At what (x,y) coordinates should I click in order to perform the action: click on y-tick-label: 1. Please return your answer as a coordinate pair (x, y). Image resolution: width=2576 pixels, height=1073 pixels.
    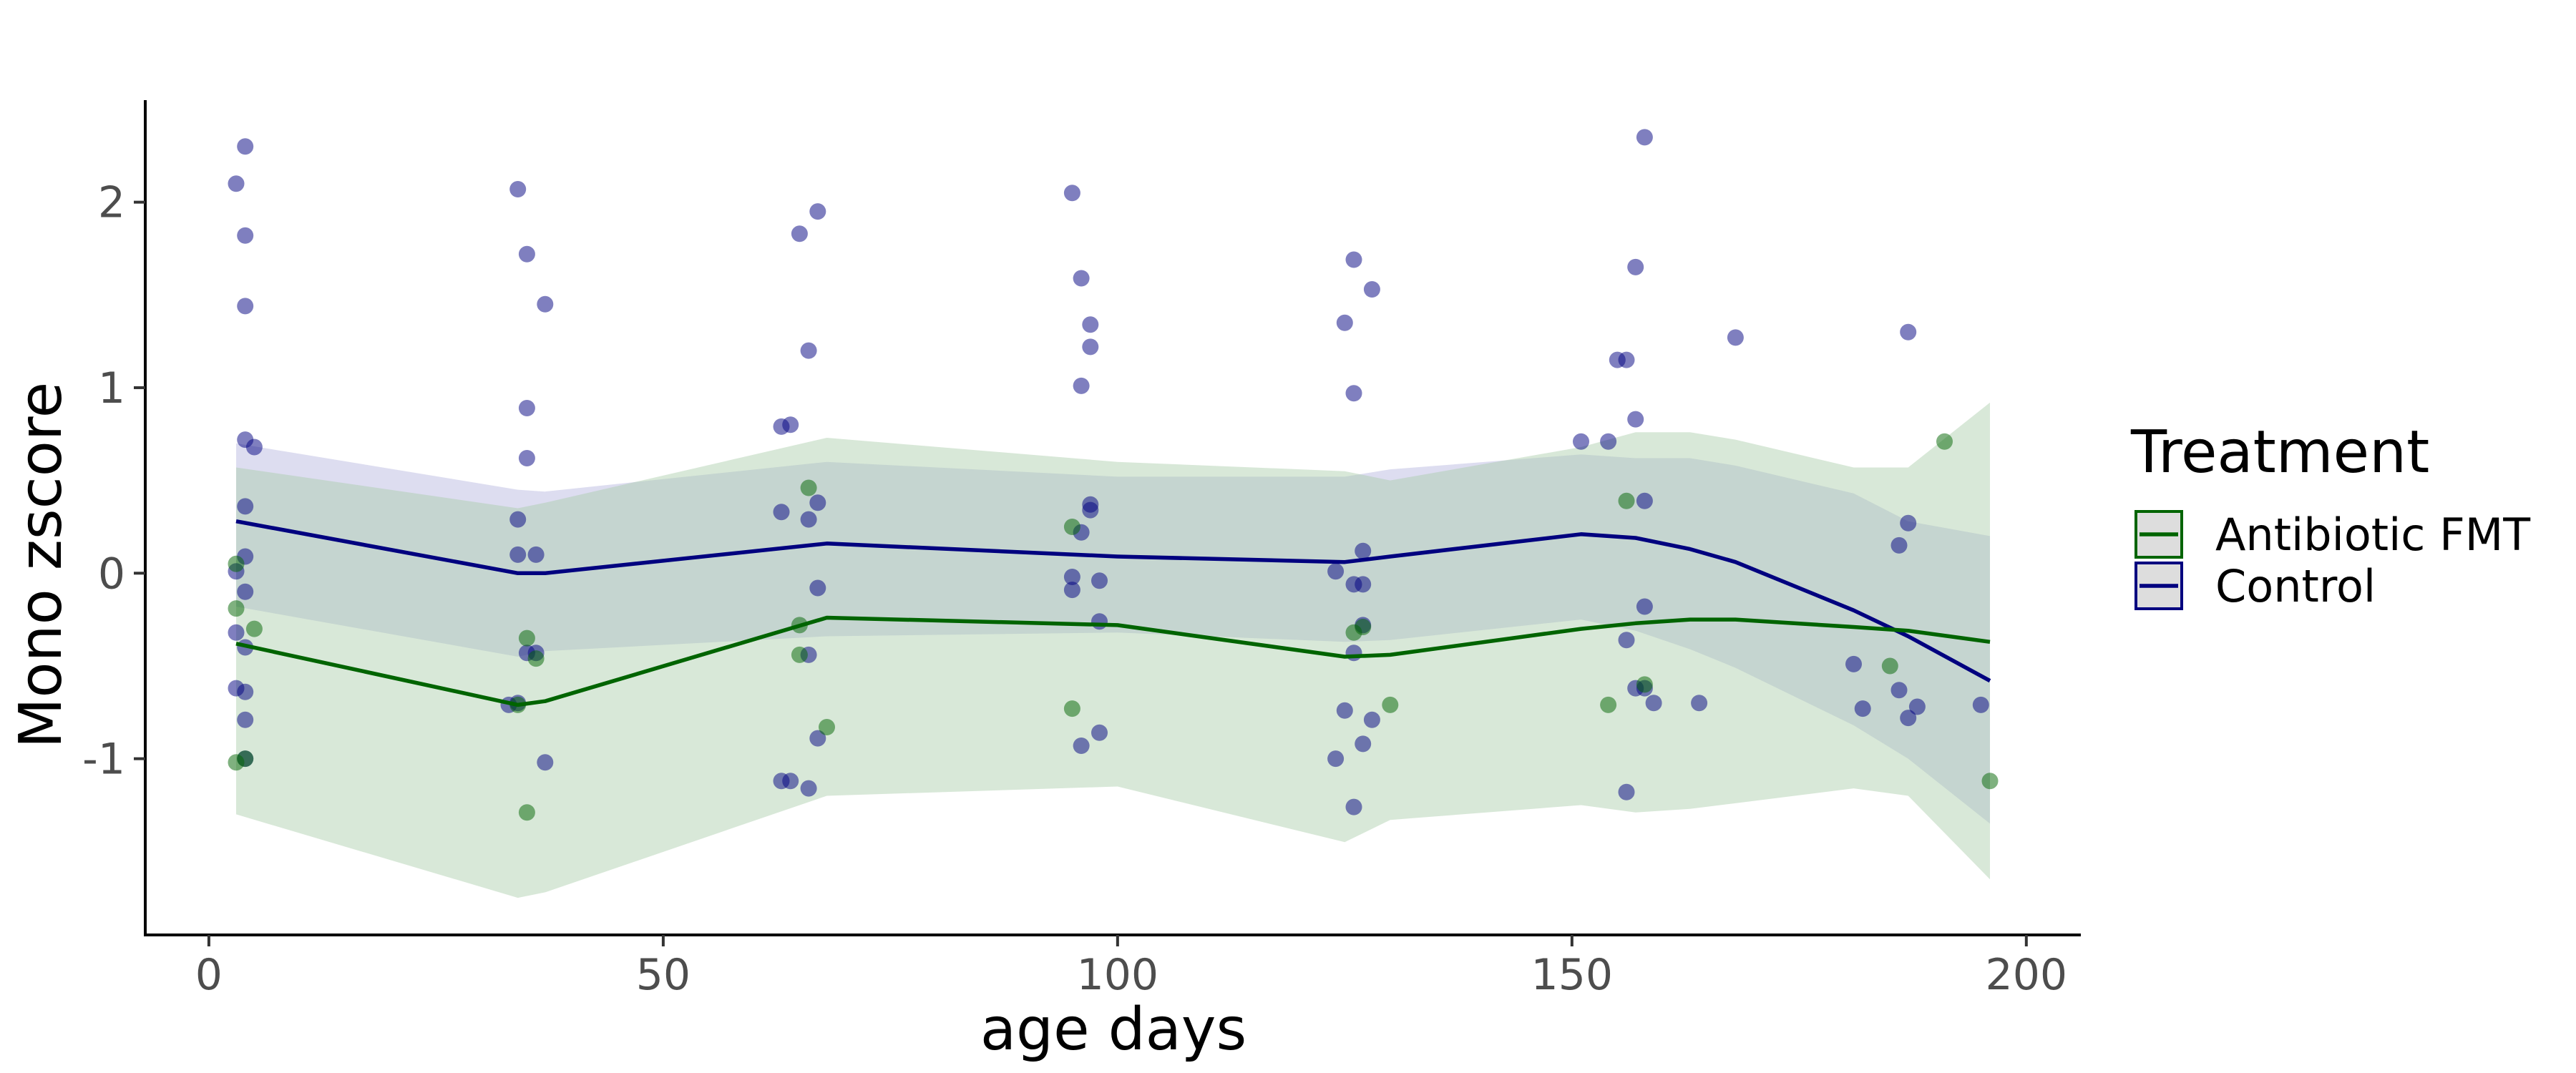
    Looking at the image, I should click on (111, 388).